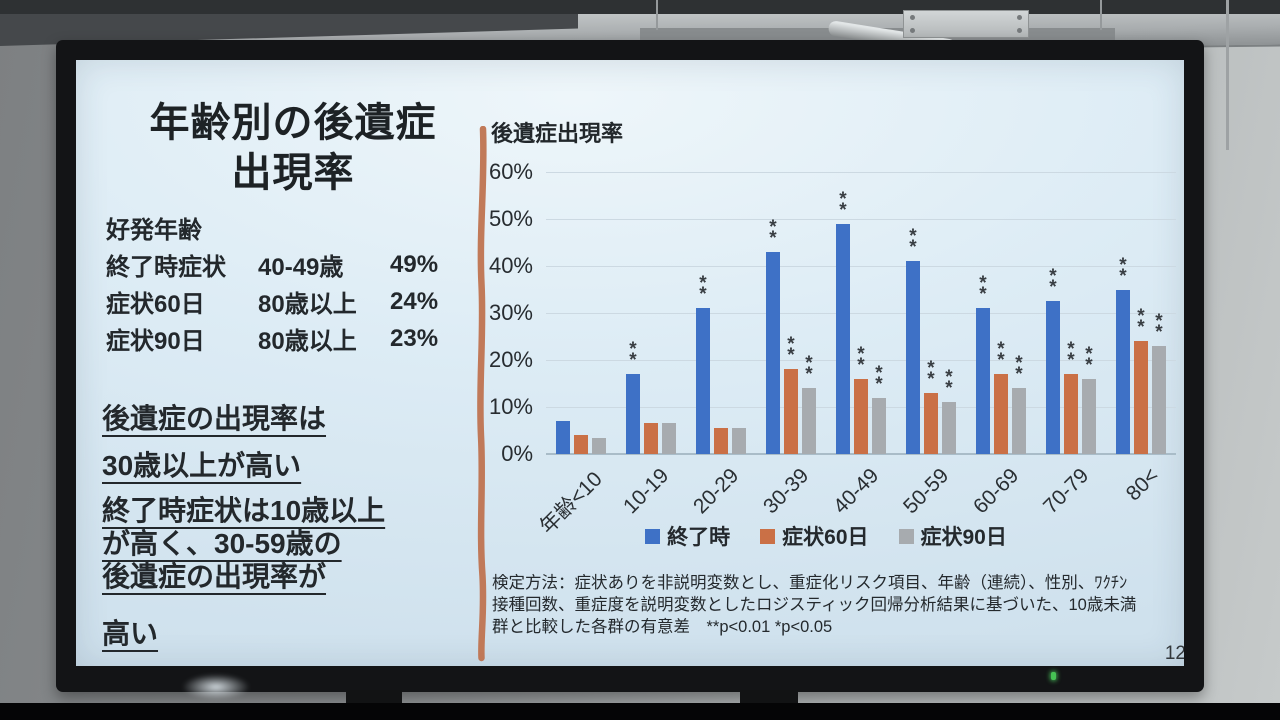 Image resolution: width=1280 pixels, height=720 pixels. Describe the element at coordinates (414, 301) in the screenshot. I see `stat-value: 24%` at that location.